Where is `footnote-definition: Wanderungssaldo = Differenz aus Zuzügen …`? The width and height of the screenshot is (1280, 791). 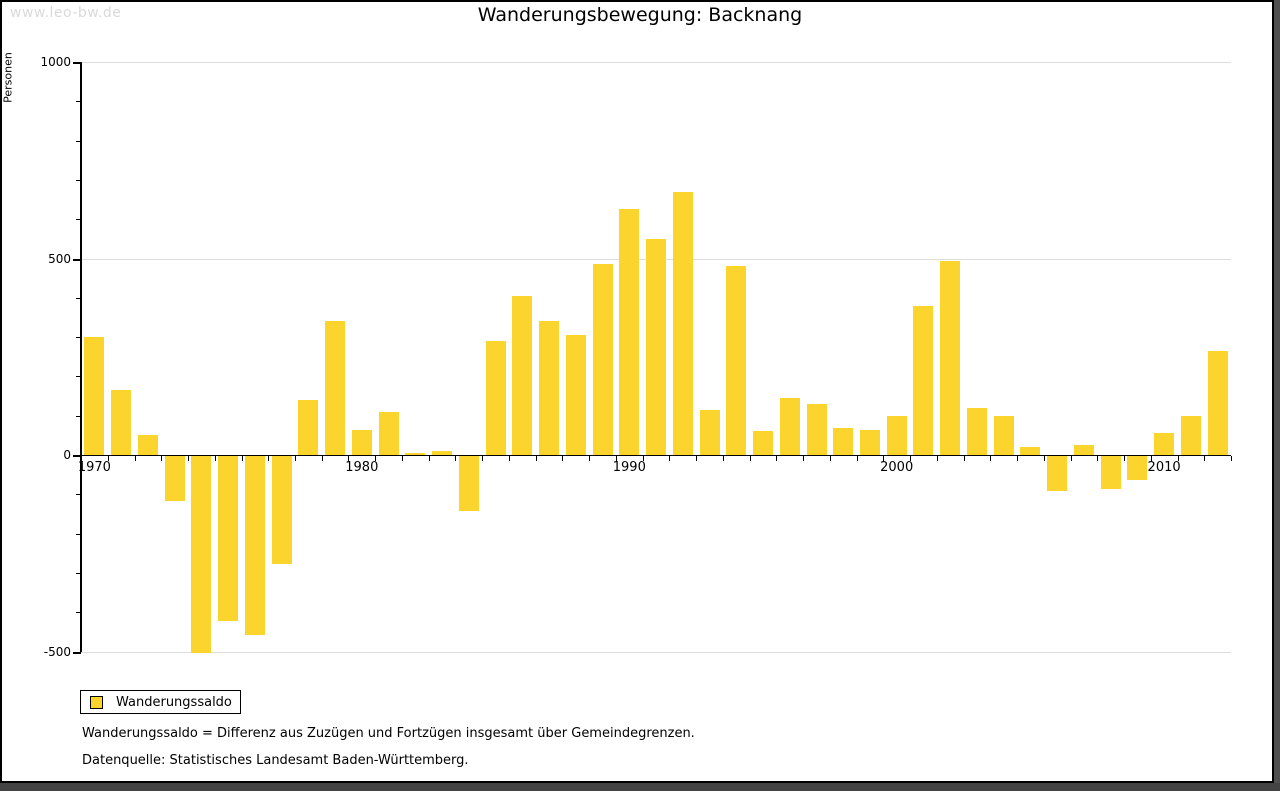
footnote-definition: Wanderungssaldo = Differenz aus Zuzügen … is located at coordinates (388, 733).